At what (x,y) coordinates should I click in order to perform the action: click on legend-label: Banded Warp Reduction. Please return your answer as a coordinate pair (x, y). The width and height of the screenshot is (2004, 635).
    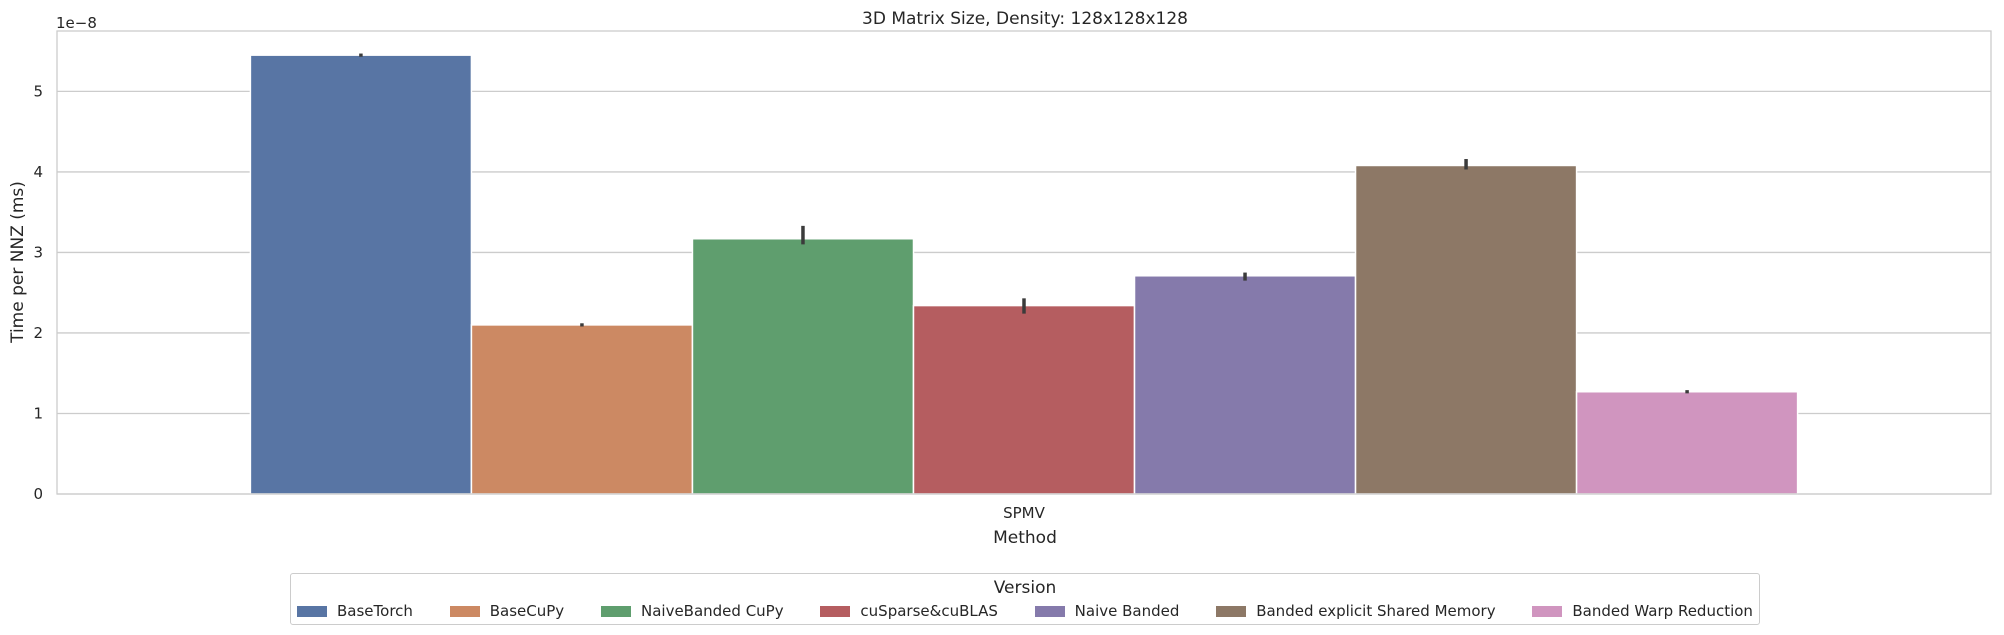
    Looking at the image, I should click on (1662, 611).